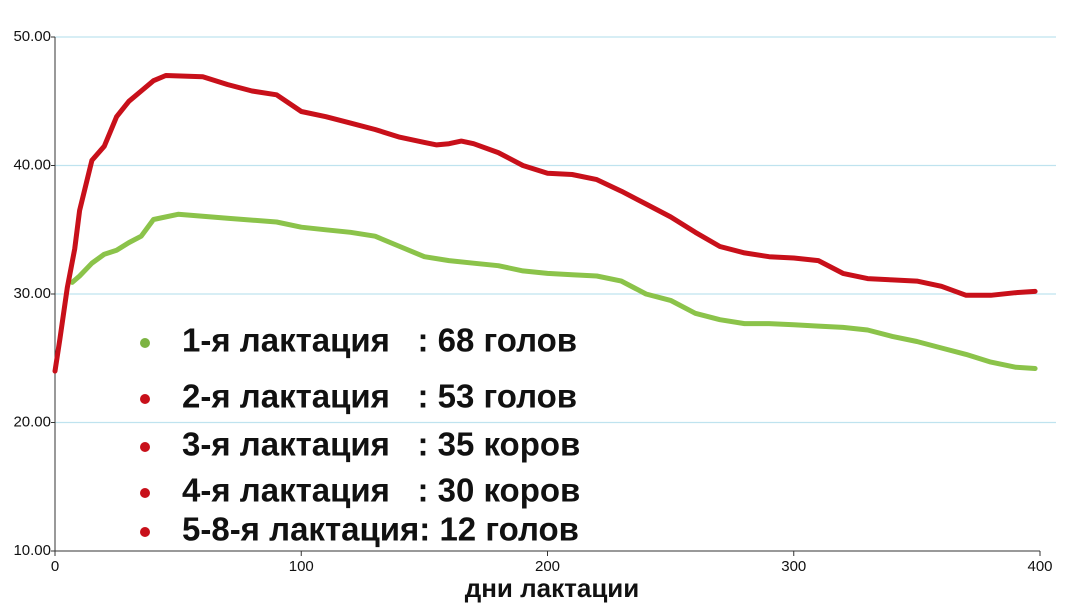 This screenshot has width=1073, height=606. What do you see at coordinates (301, 566) in the screenshot?
I see `x-tick-label: 100` at bounding box center [301, 566].